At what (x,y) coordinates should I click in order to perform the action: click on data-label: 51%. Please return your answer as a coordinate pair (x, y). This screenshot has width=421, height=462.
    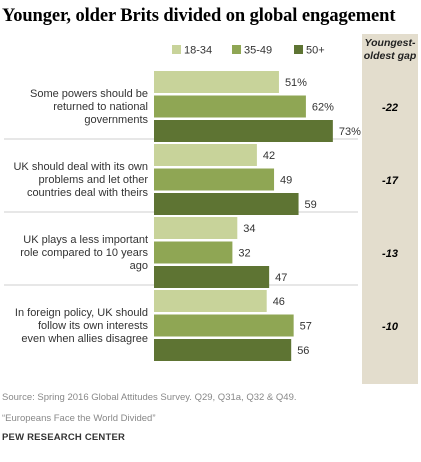
    Looking at the image, I should click on (296, 83).